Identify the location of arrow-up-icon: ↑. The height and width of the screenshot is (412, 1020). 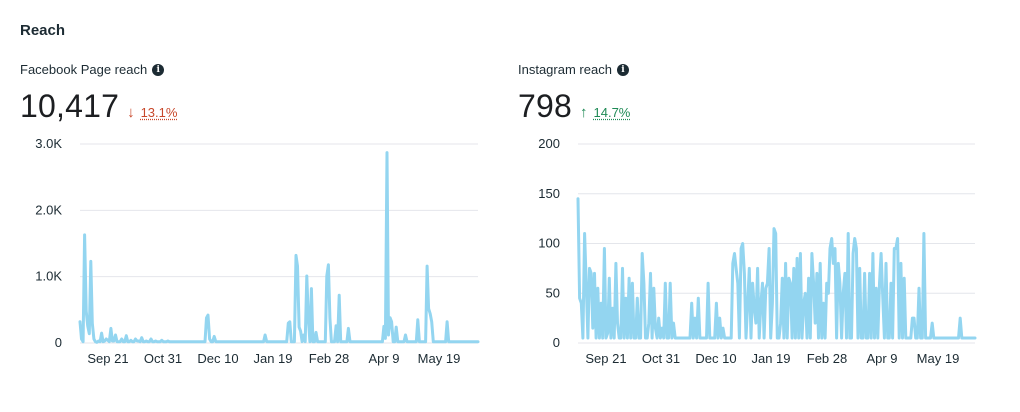
(584, 112).